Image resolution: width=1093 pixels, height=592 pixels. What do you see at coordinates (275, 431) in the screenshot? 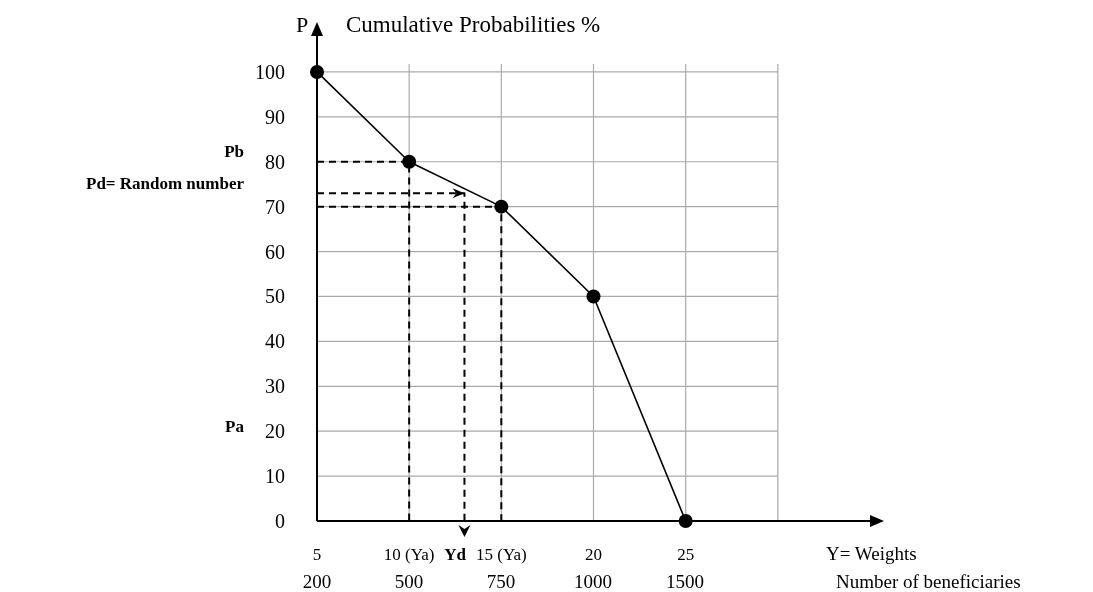
I see `y-tick-label: 20` at bounding box center [275, 431].